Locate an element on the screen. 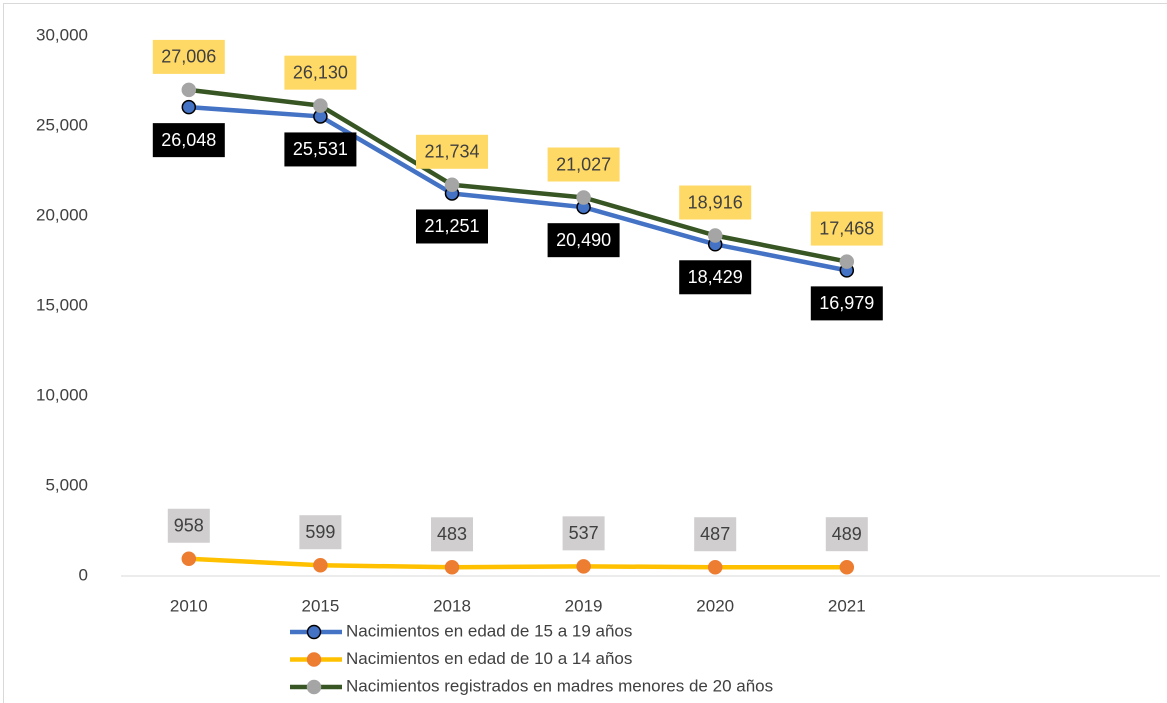  data-label: 26,048 is located at coordinates (188, 140).